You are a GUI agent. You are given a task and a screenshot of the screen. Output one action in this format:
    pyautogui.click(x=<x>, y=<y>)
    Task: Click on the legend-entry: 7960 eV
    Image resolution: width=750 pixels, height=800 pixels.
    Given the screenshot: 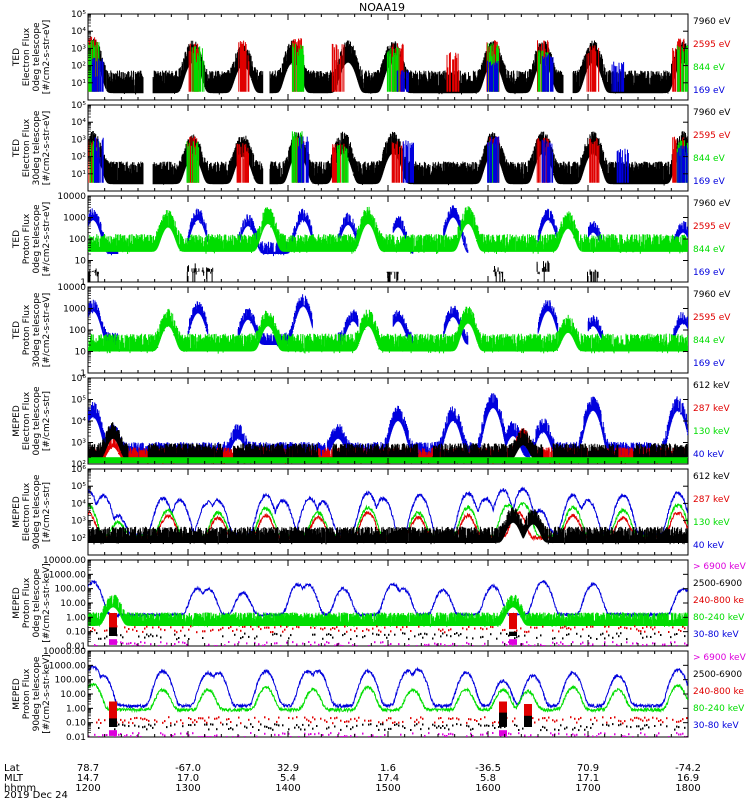 What is the action you would take?
    pyautogui.click(x=712, y=295)
    